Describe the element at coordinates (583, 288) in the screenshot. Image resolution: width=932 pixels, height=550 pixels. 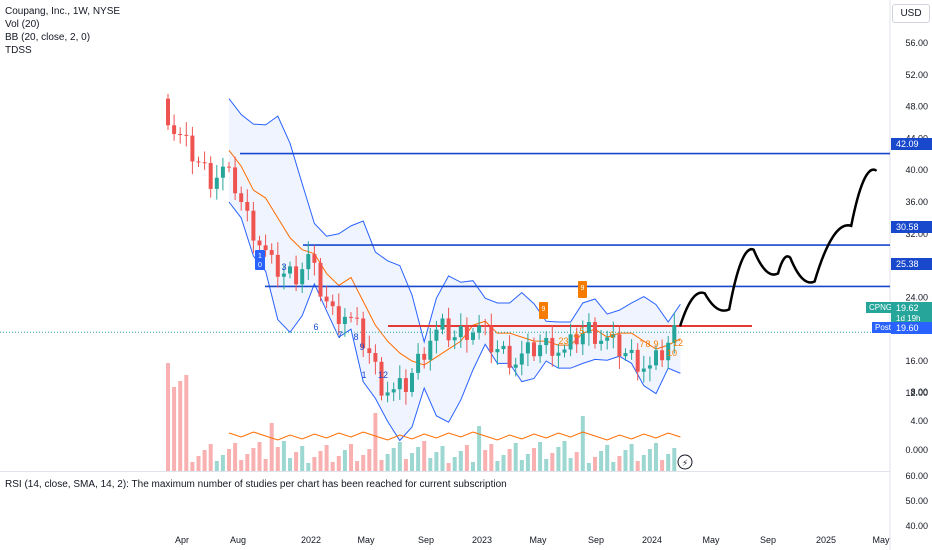
I see `td-sell-box-2-label: 9` at that location.